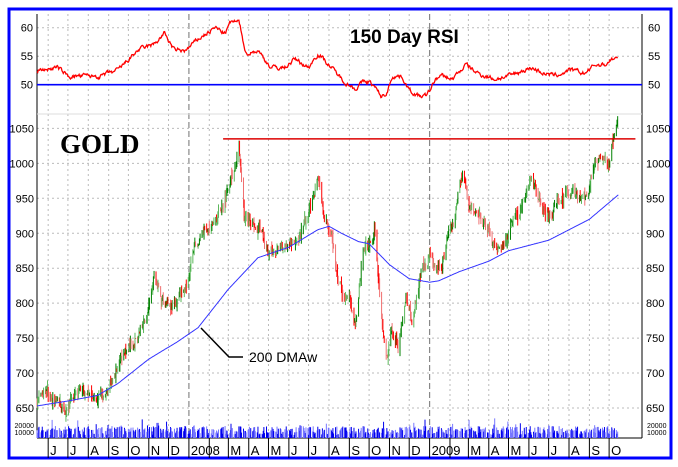 The width and height of the screenshot is (678, 467). I want to click on chart-title: GOLD, so click(100, 144).